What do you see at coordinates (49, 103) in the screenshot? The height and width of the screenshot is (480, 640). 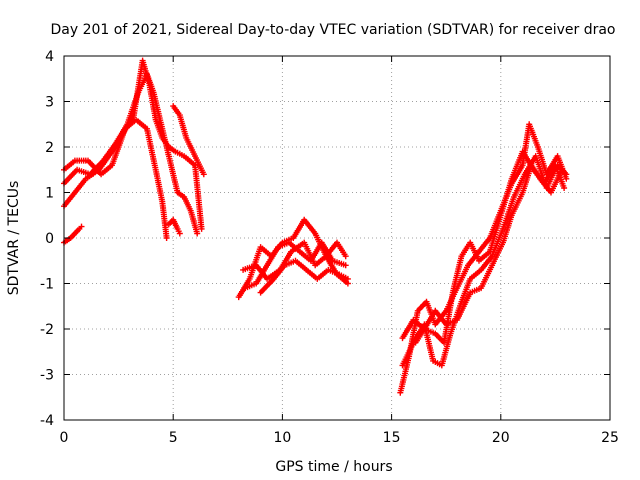 I see `y-tick-label: 3` at bounding box center [49, 103].